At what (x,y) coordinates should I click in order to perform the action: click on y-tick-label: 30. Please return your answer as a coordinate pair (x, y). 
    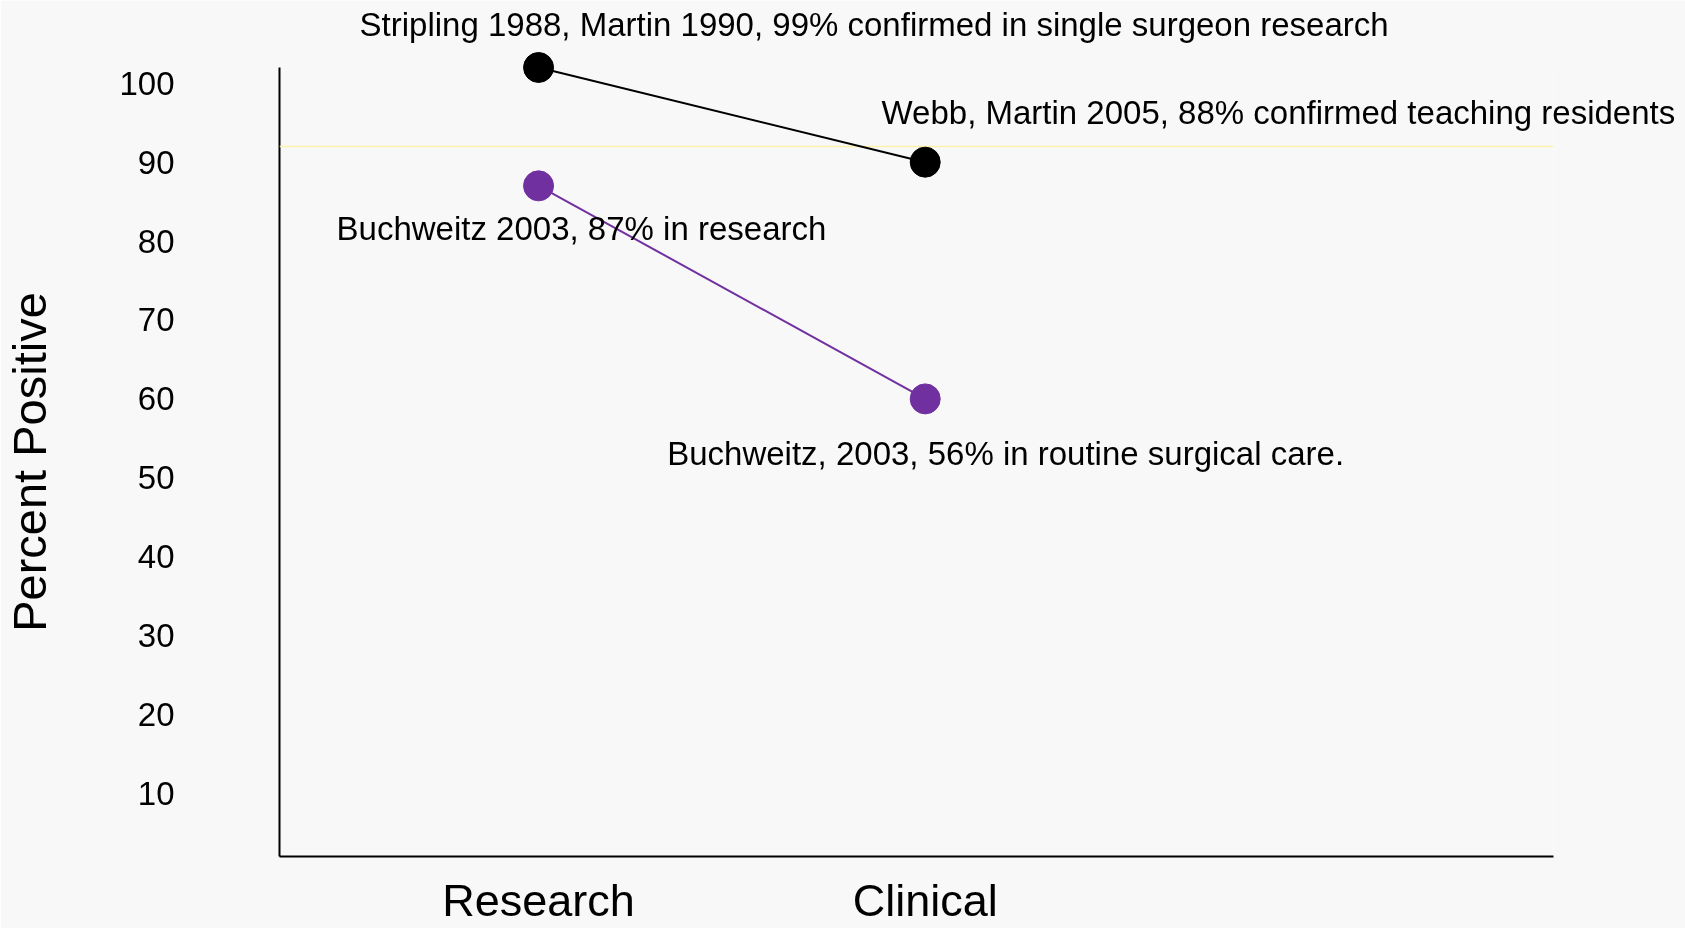
    Looking at the image, I should click on (156, 636).